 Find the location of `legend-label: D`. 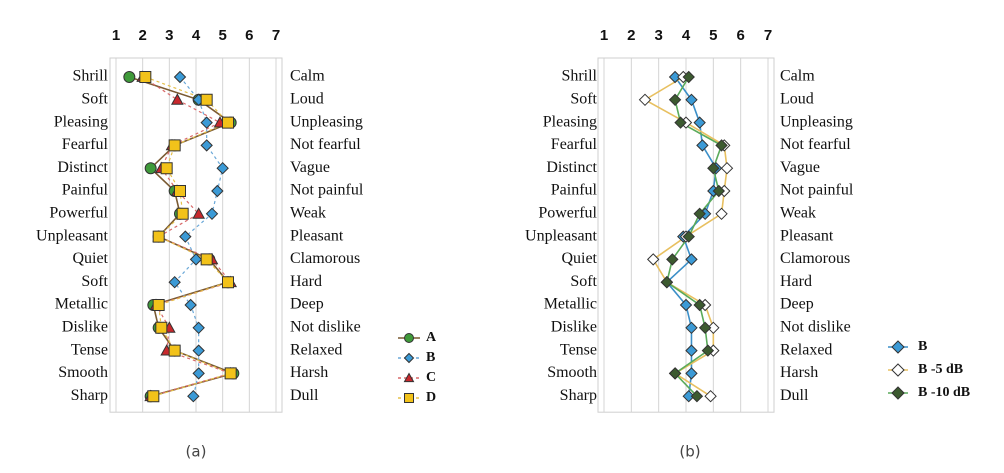

legend-label: D is located at coordinates (431, 397).